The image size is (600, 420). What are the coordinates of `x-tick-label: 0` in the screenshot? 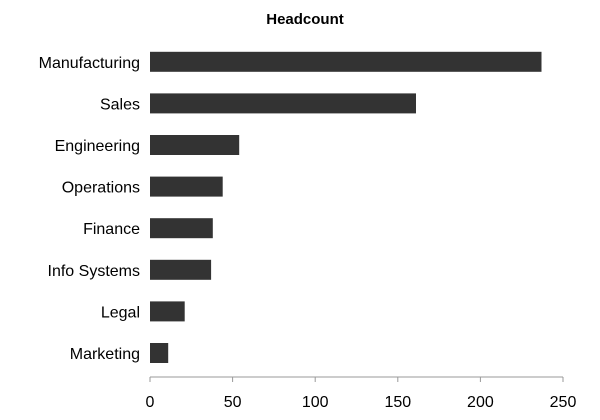 It's located at (150, 402).